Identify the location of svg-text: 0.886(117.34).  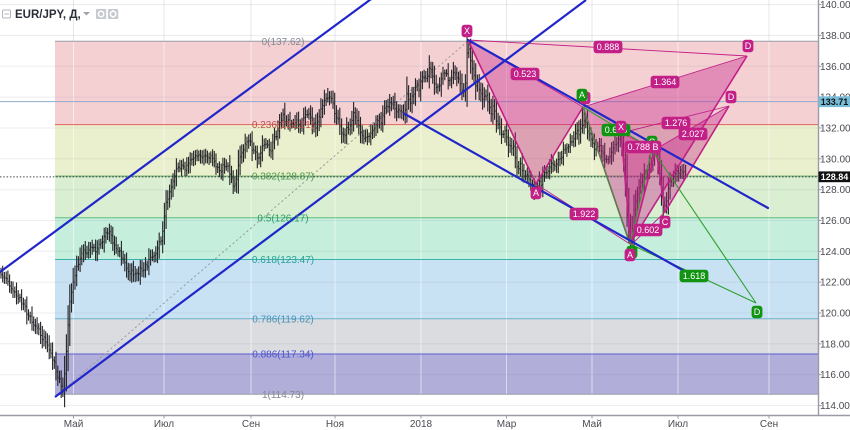
(283, 355).